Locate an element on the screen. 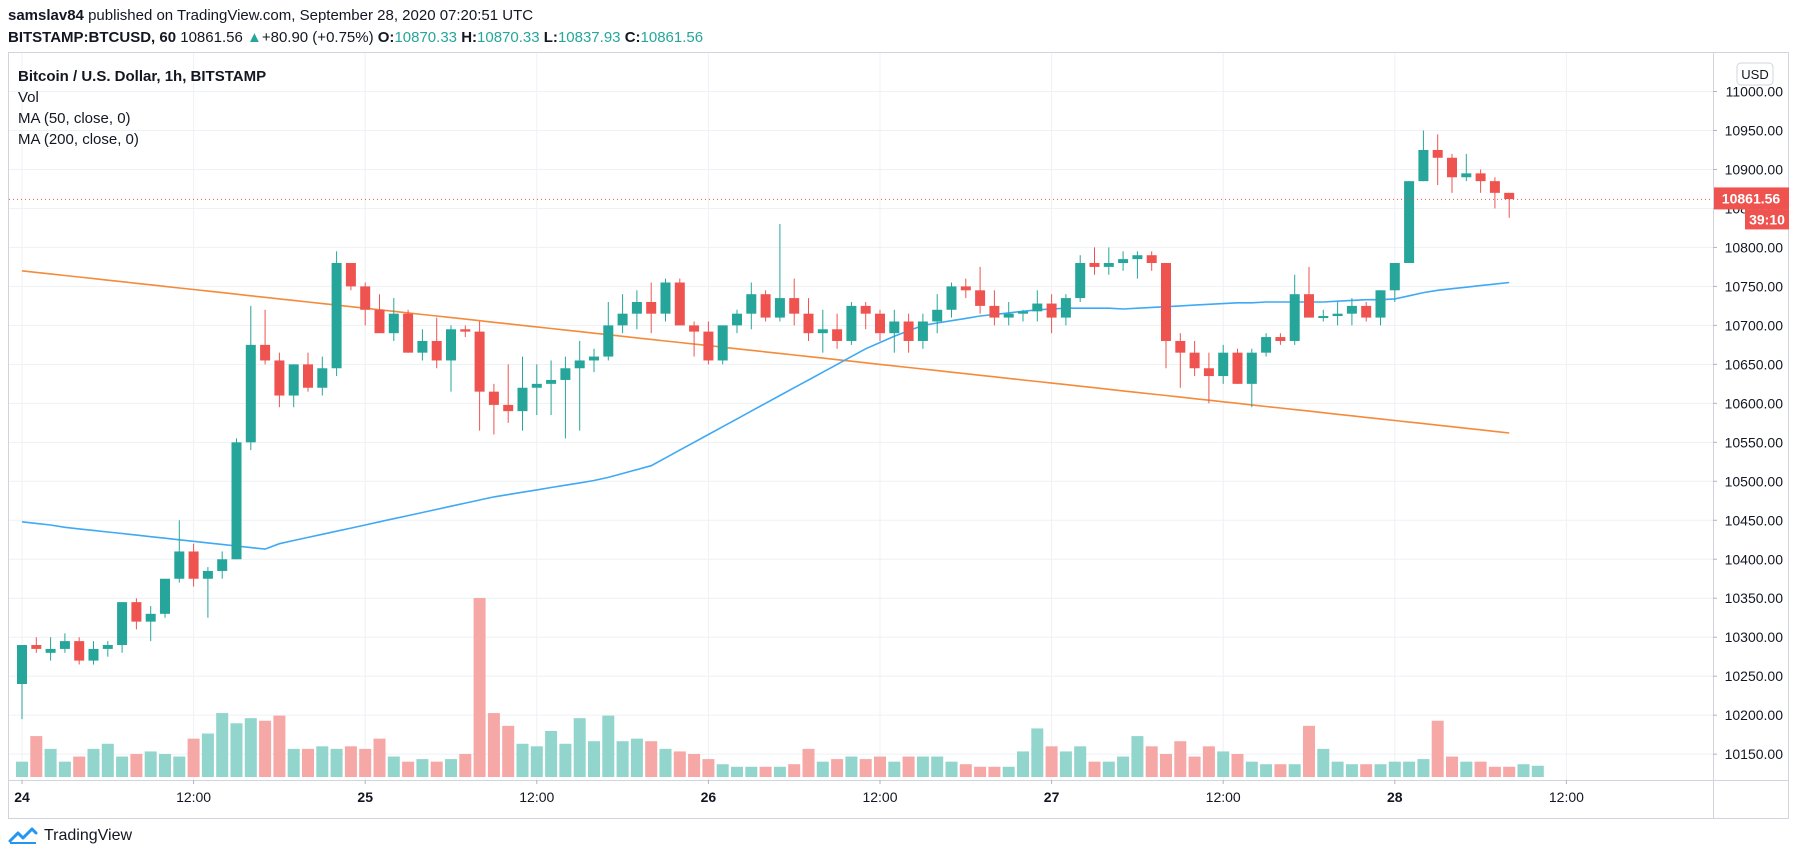  tradingview-logo-icon is located at coordinates (23, 835).